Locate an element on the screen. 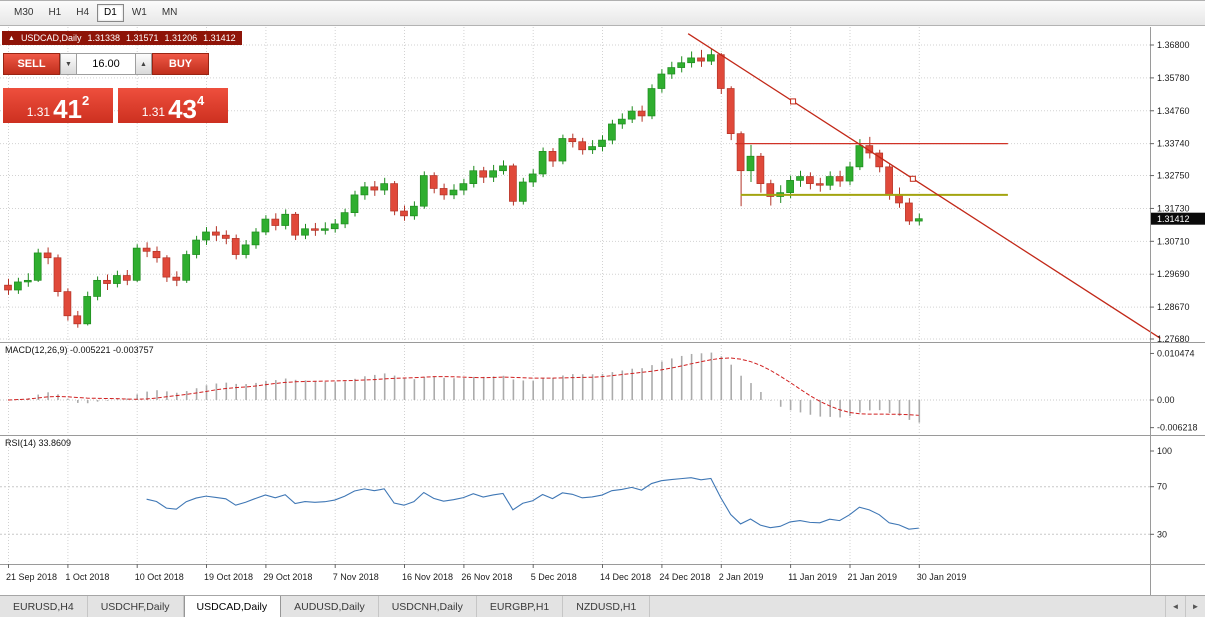 The width and height of the screenshot is (1205, 617). tab-scroll-buttons: ◄ ► is located at coordinates (1185, 606).